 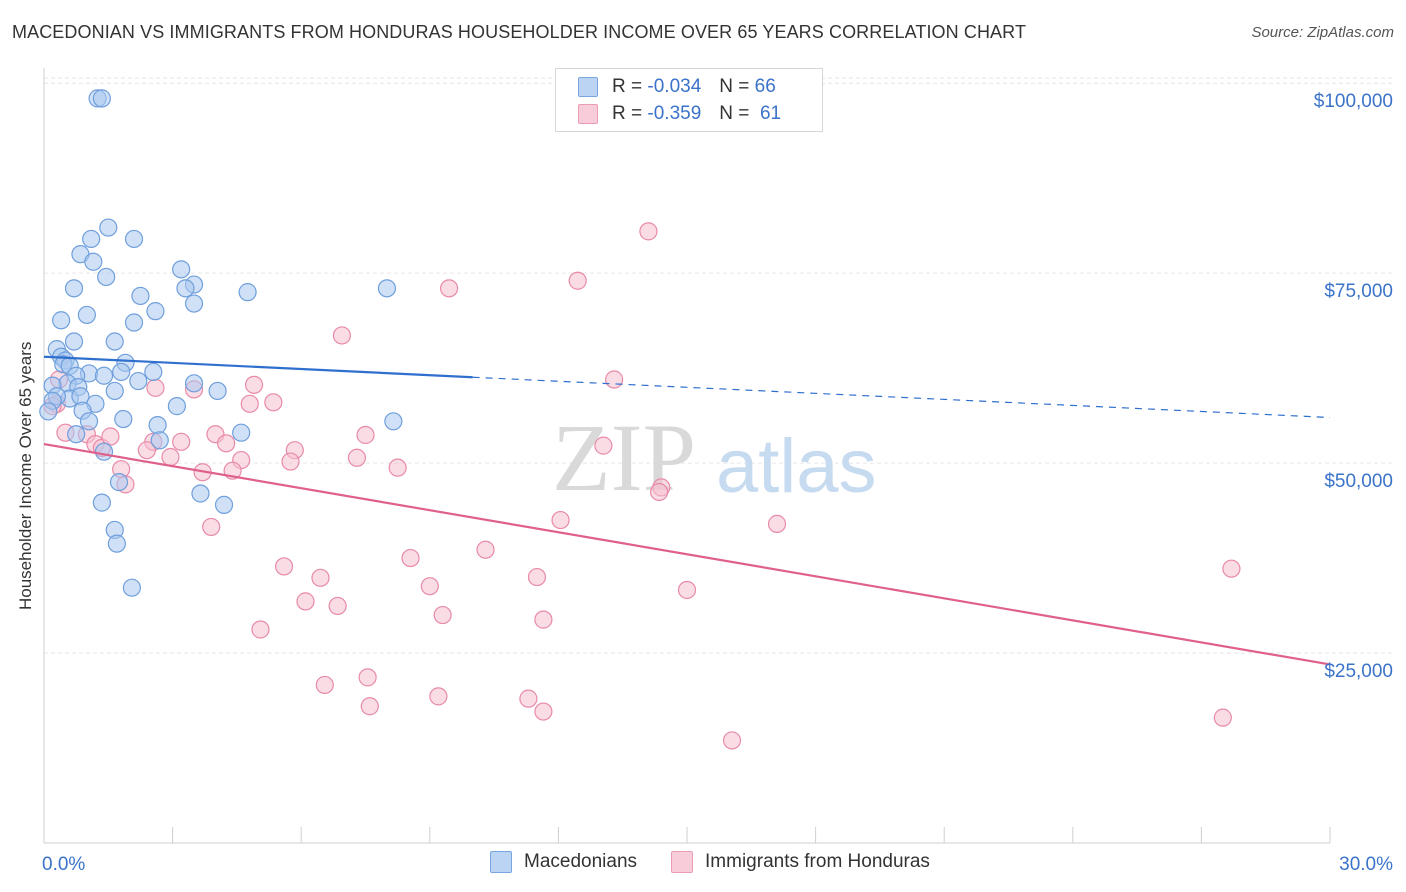 What do you see at coordinates (25, 475) in the screenshot?
I see `y-axis-label: Householder Income Over 65 years` at bounding box center [25, 475].